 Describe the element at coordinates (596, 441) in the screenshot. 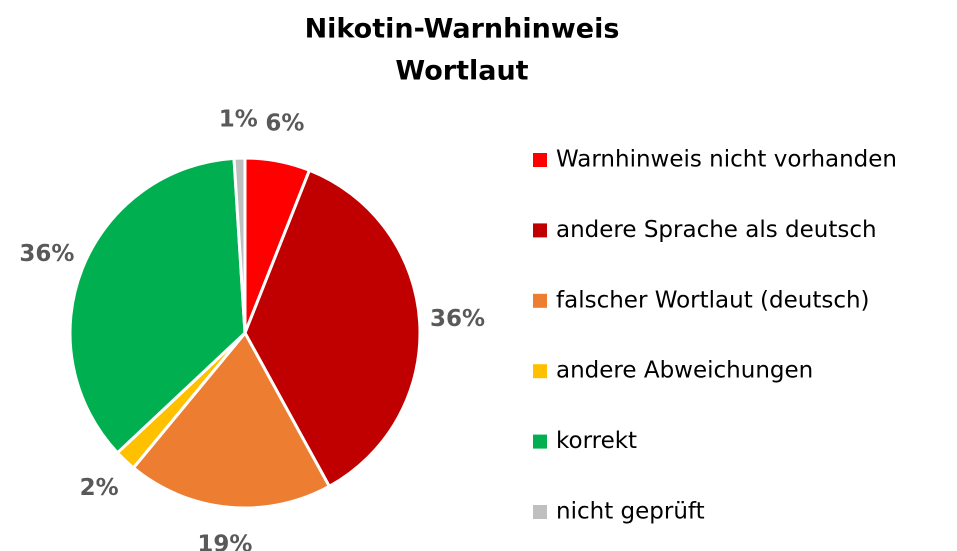

I see `legend-label: korrekt` at that location.